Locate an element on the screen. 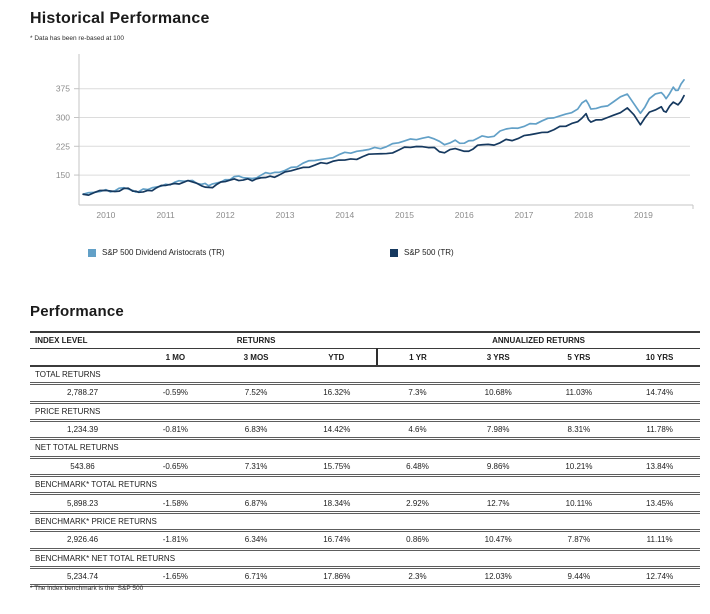 The height and width of the screenshot is (614, 710). value-cell: 0.86% is located at coordinates (417, 540).